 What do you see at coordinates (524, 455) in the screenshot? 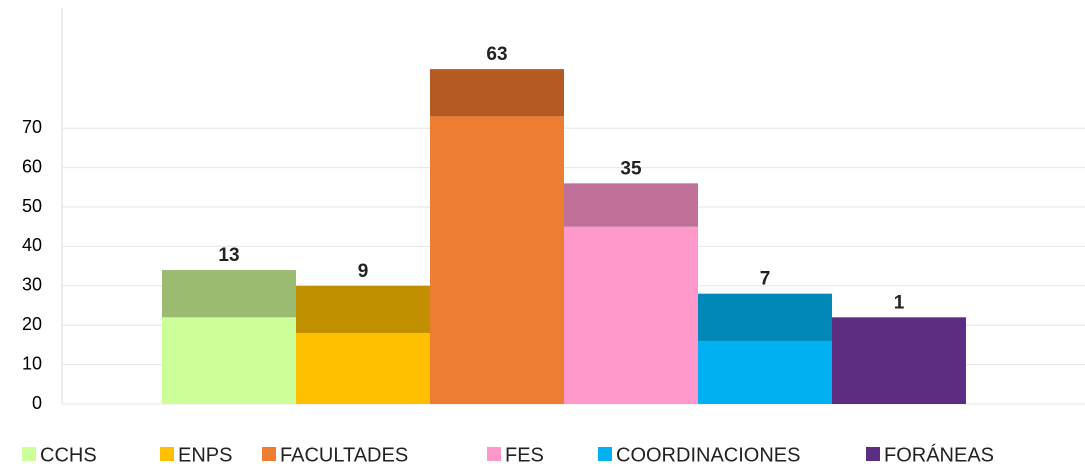
I see `legend-label: FES` at bounding box center [524, 455].